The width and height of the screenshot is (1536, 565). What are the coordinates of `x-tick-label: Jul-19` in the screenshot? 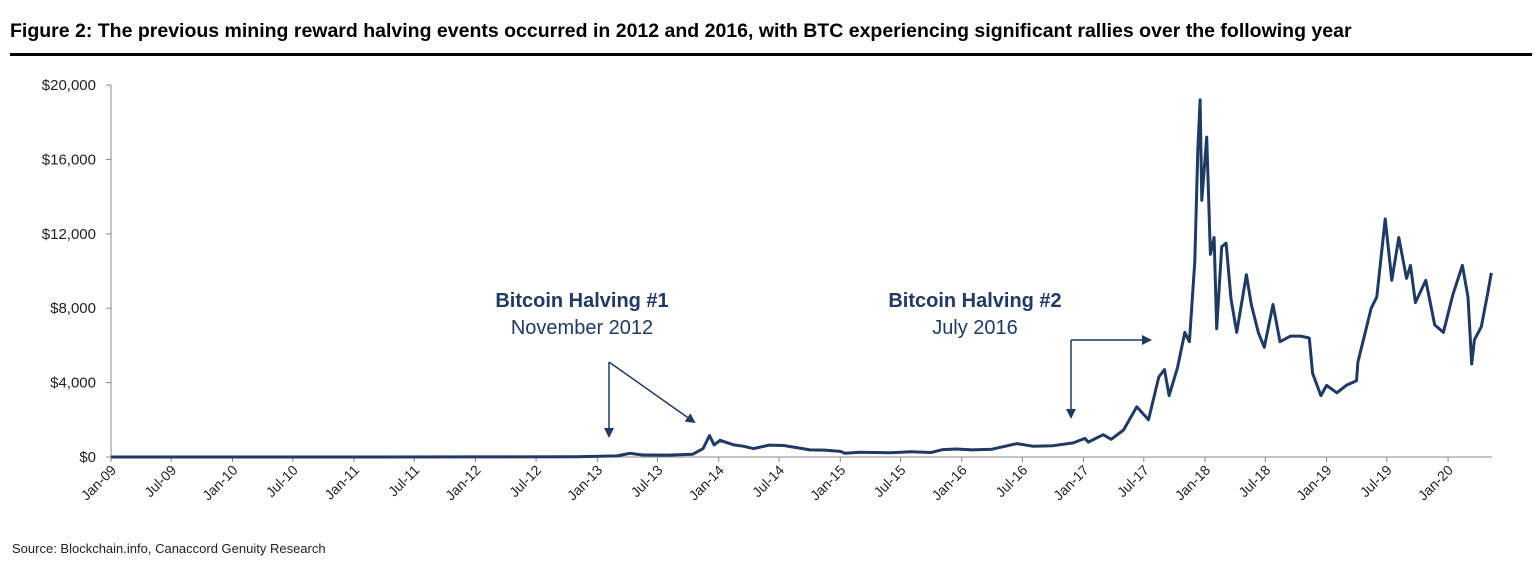 It's located at (1376, 481).